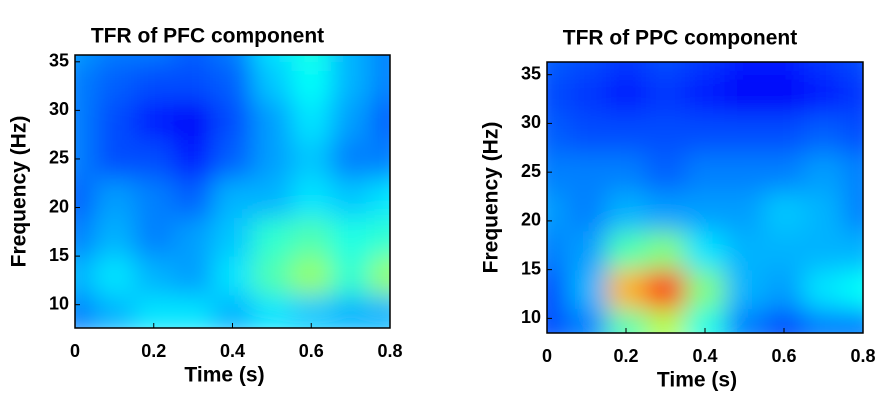 Image resolution: width=890 pixels, height=405 pixels. I want to click on chart-title: TFR of PPC component, so click(680, 38).